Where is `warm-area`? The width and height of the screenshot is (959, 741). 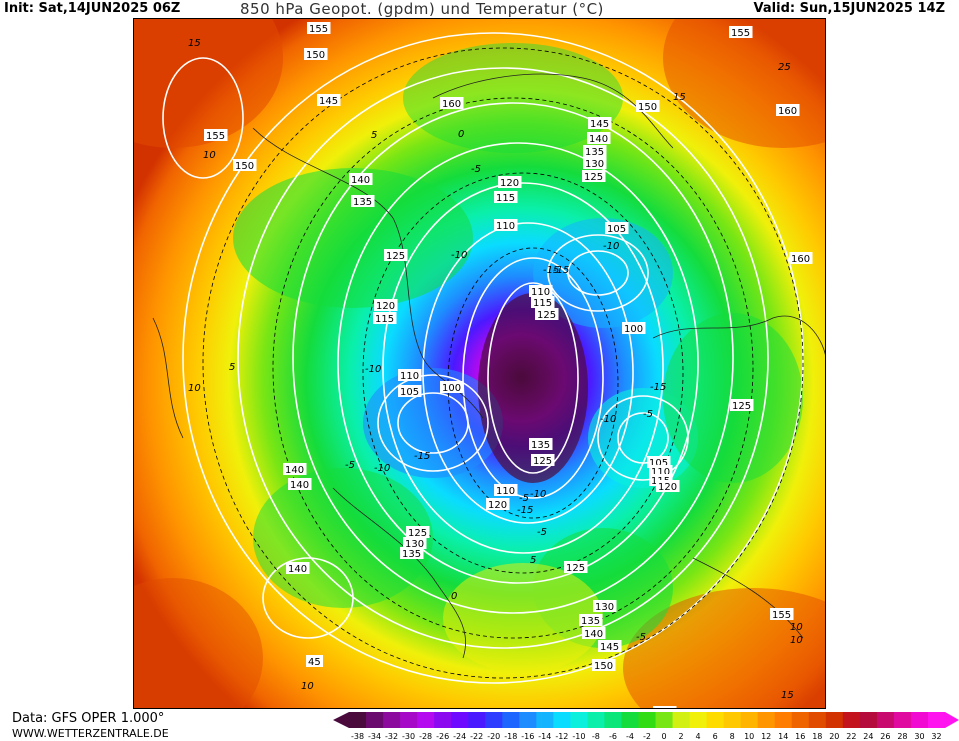
warm-area is located at coordinates (208, 83).